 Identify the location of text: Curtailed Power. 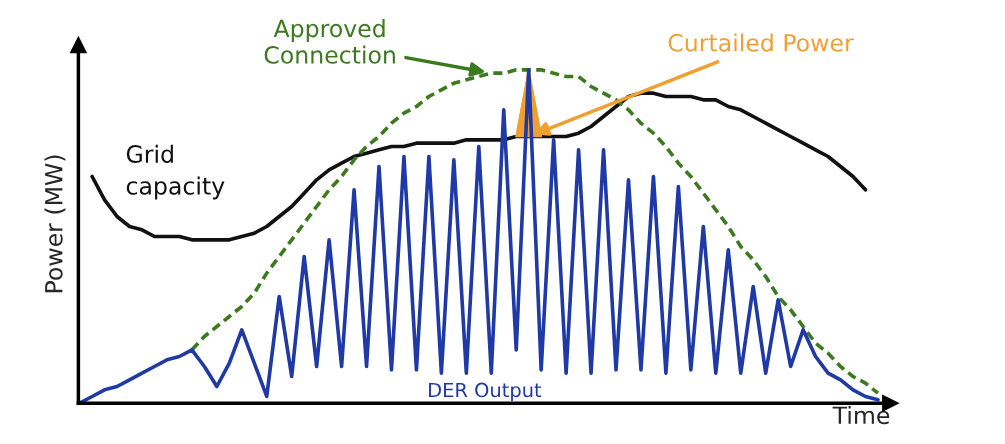
(761, 42).